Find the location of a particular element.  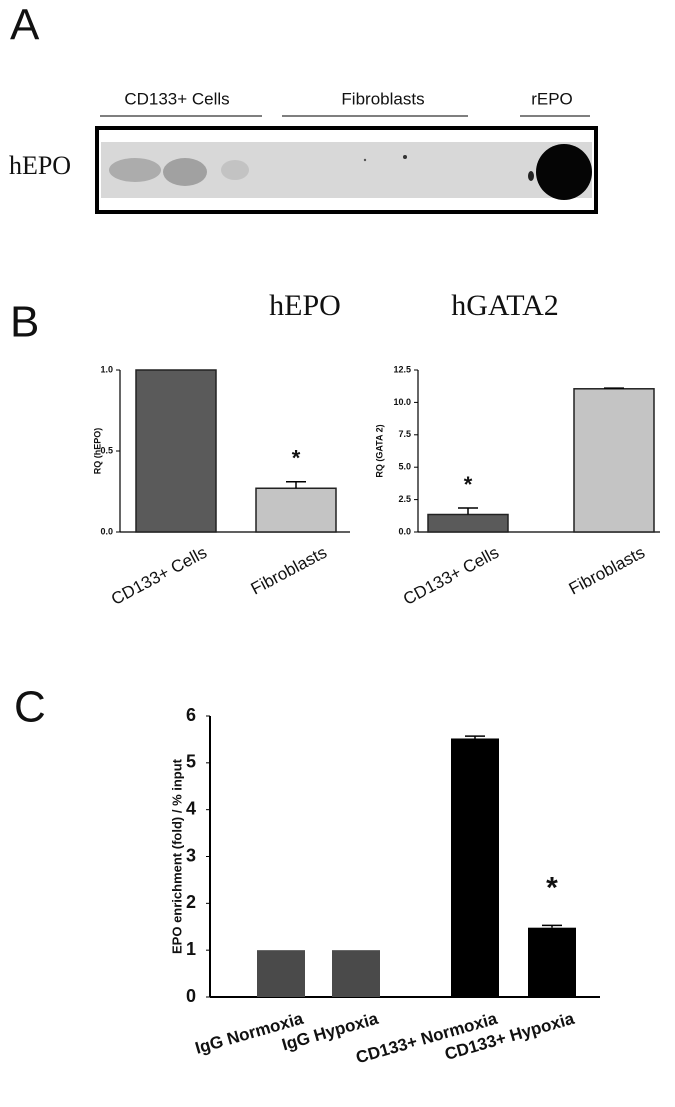

panel-label: B is located at coordinates (24, 322).